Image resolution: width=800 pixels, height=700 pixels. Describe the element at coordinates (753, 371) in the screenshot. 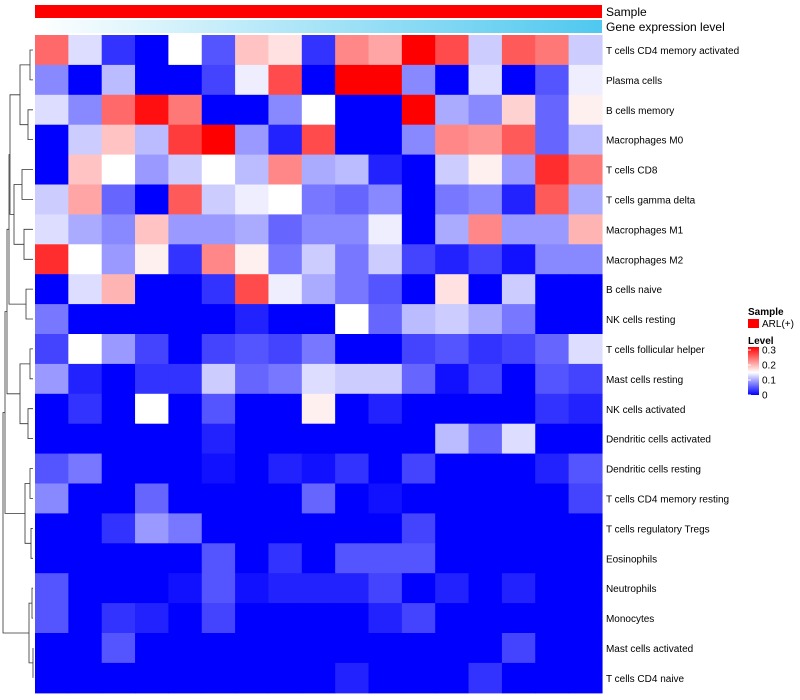

I see `legend-level-colorbar` at that location.